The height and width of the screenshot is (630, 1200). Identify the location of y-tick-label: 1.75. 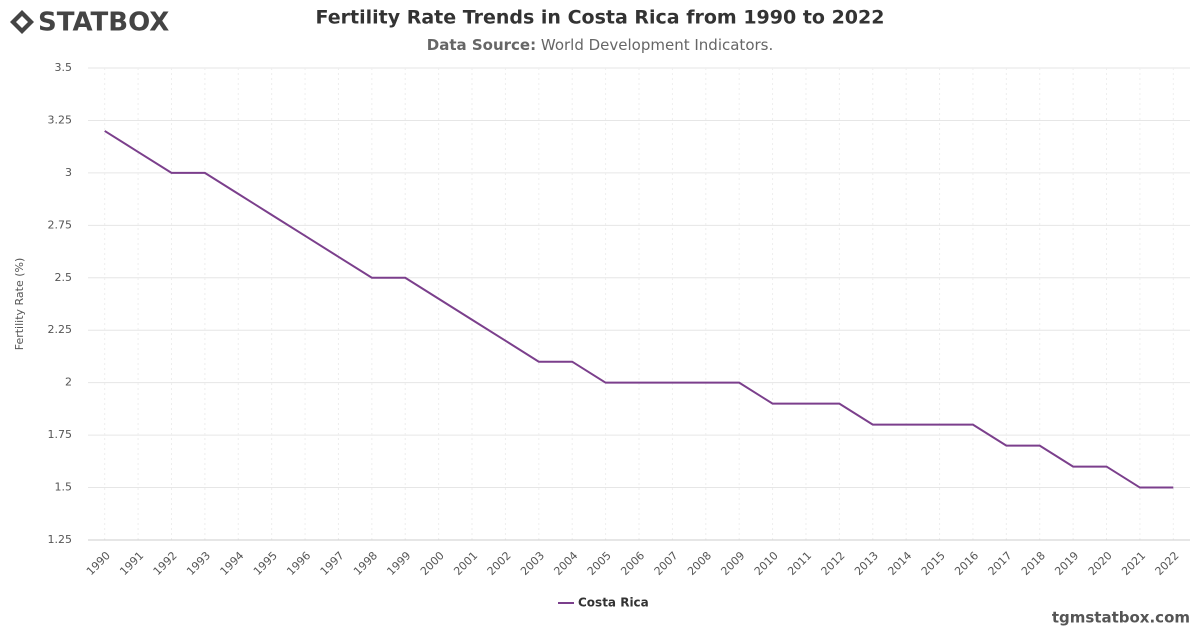
(60, 434).